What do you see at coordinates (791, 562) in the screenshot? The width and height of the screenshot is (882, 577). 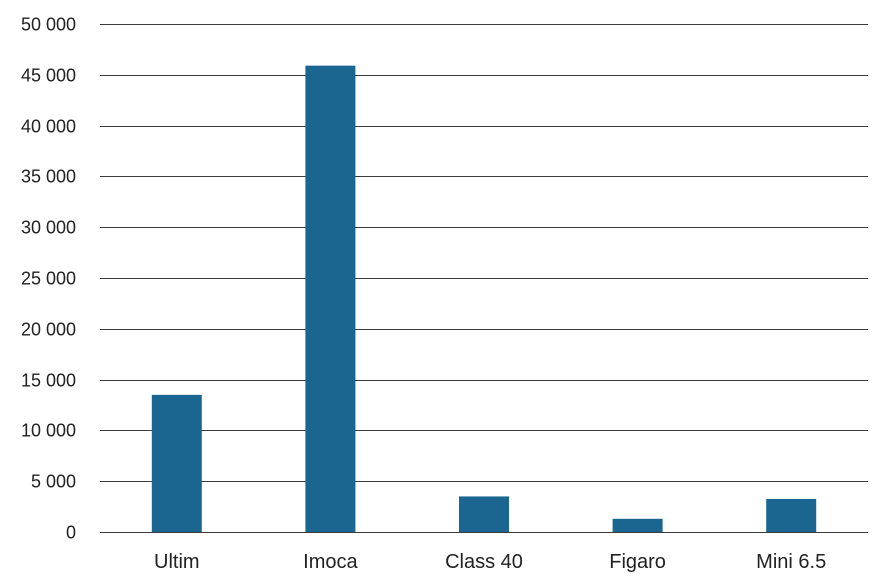 I see `x-category-label: Mini 6.5` at bounding box center [791, 562].